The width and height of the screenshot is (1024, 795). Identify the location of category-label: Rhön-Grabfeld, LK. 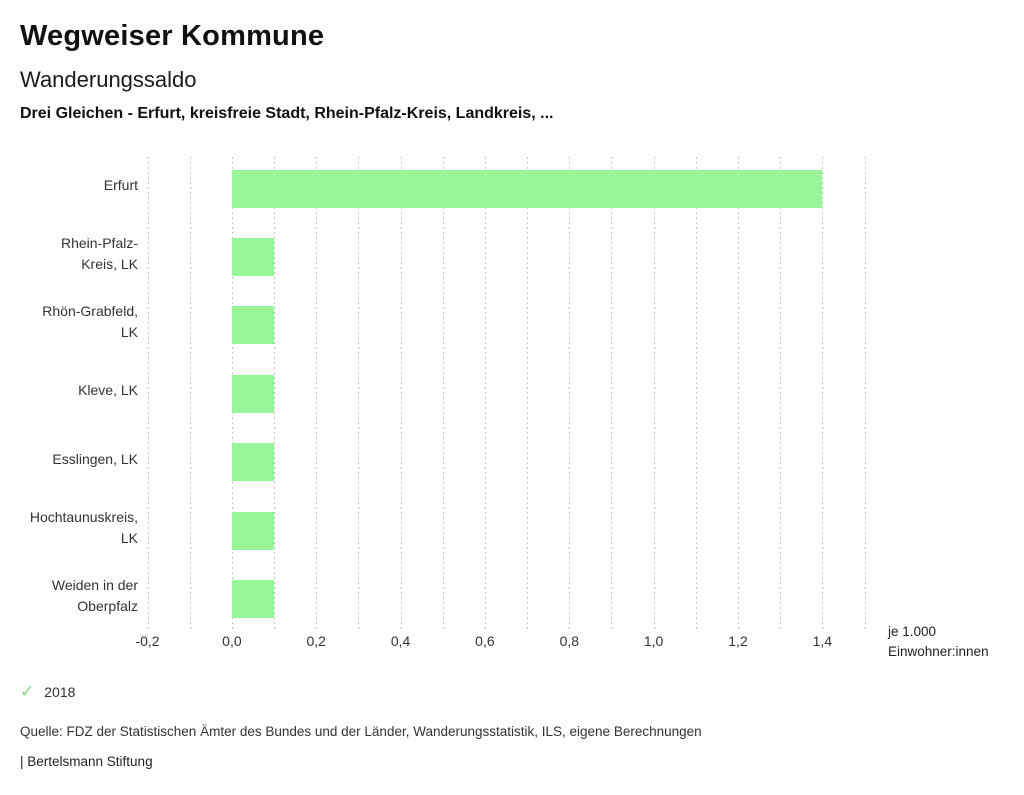
(90, 322).